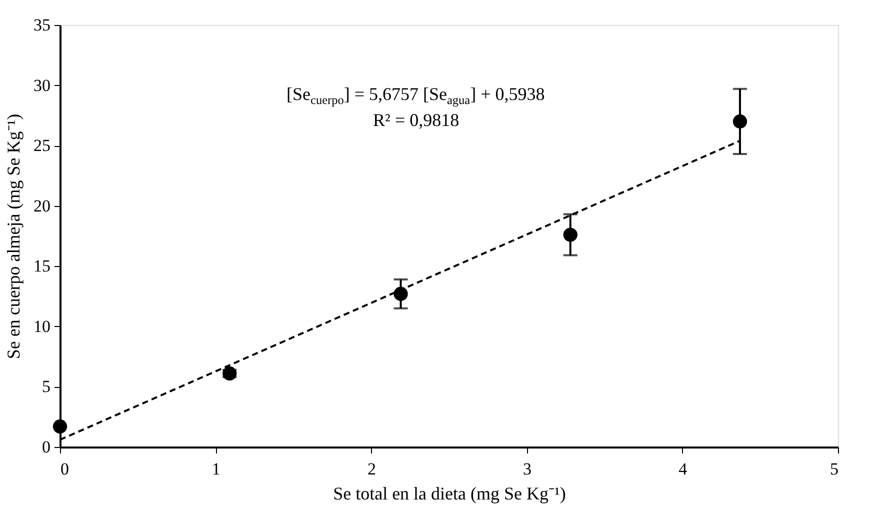 The height and width of the screenshot is (517, 893). I want to click on x-tick-label: 5, so click(834, 469).